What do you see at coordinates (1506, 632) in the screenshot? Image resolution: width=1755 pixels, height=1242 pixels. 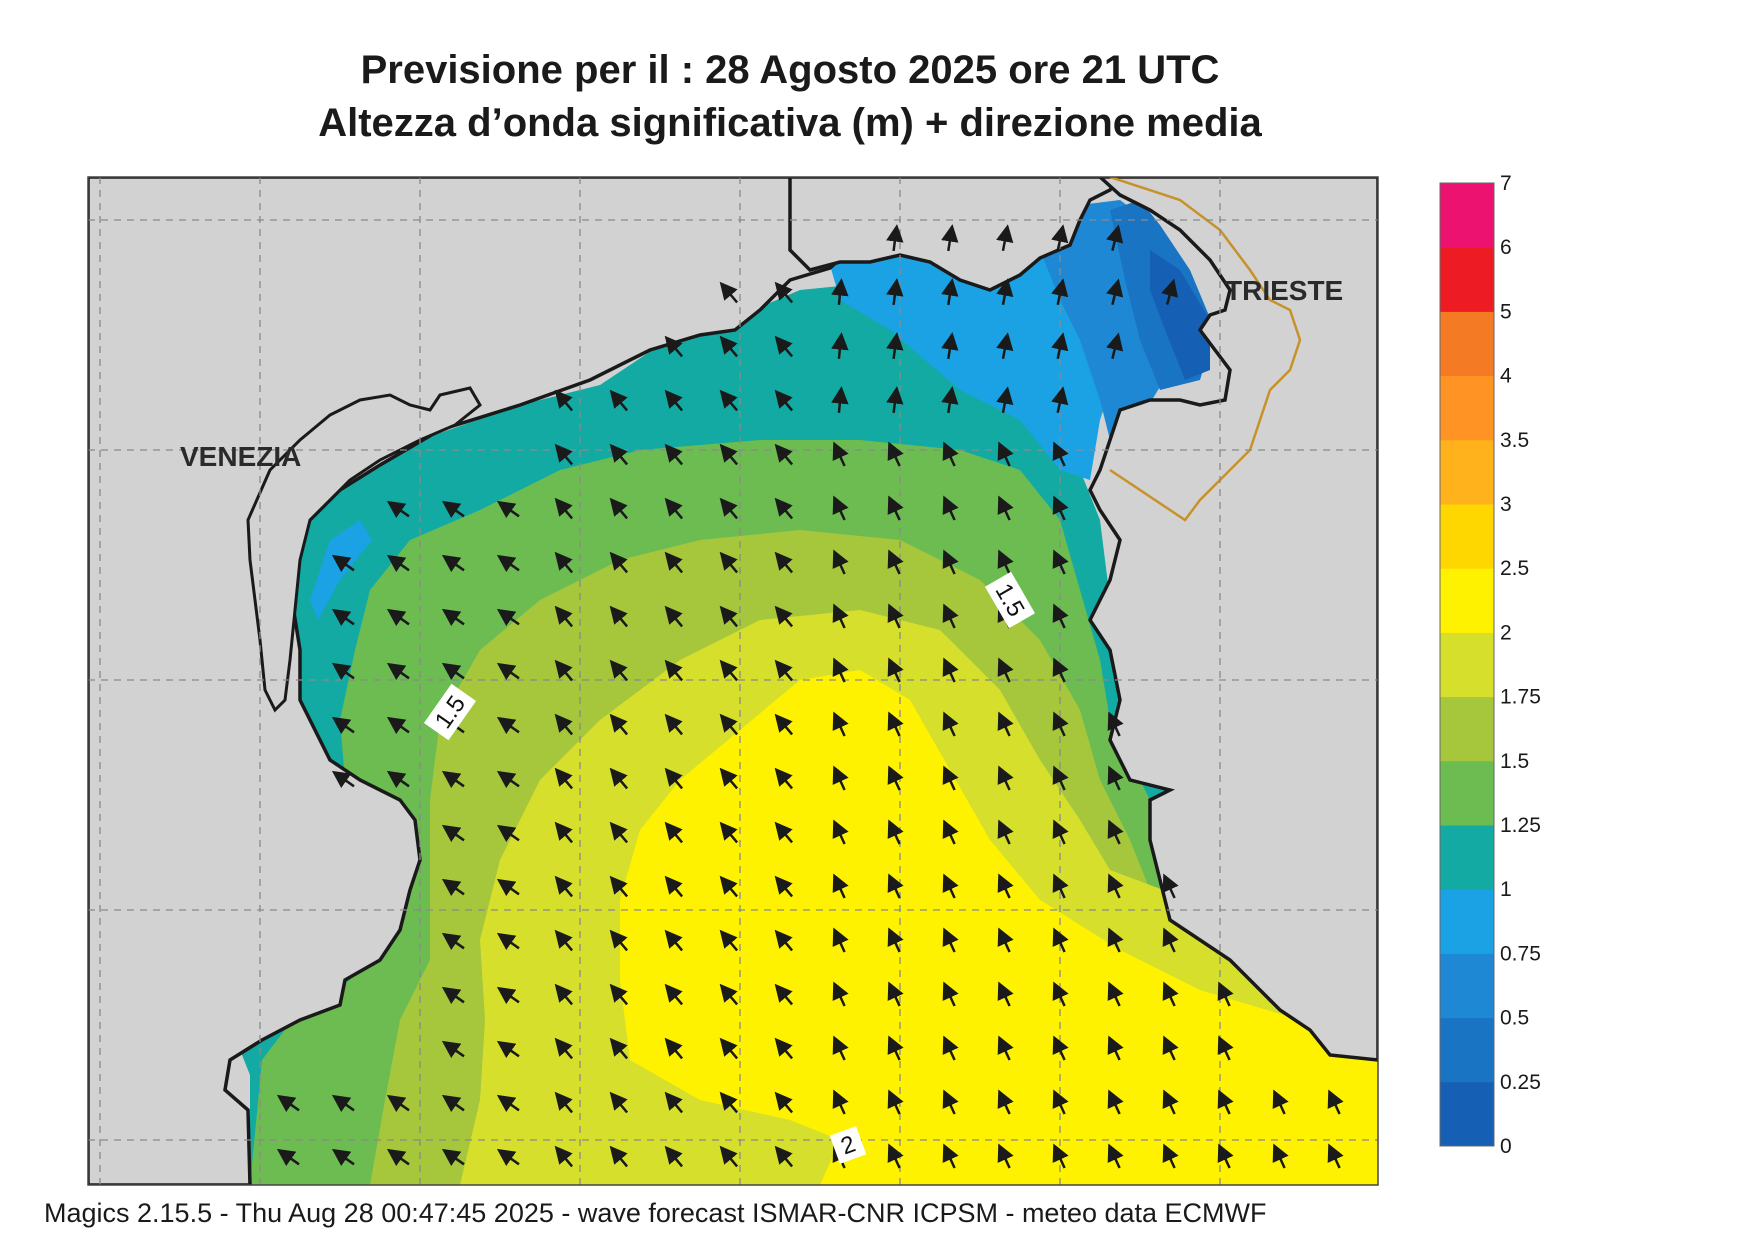 I see `colorbar-level-label: 2` at bounding box center [1506, 632].